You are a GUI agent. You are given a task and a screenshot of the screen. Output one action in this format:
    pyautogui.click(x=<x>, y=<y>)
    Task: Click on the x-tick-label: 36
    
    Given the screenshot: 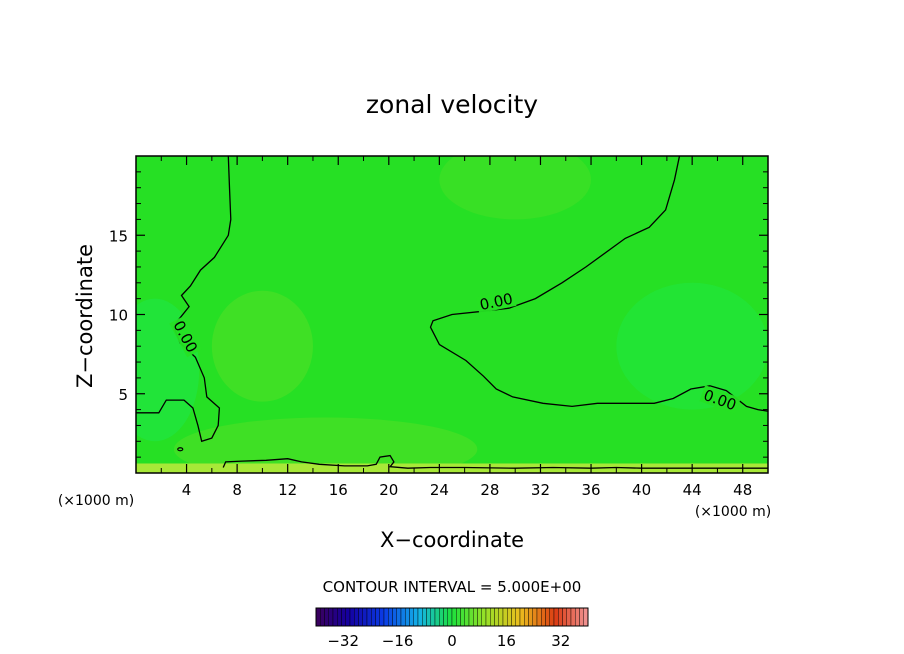 What is the action you would take?
    pyautogui.click(x=590, y=490)
    